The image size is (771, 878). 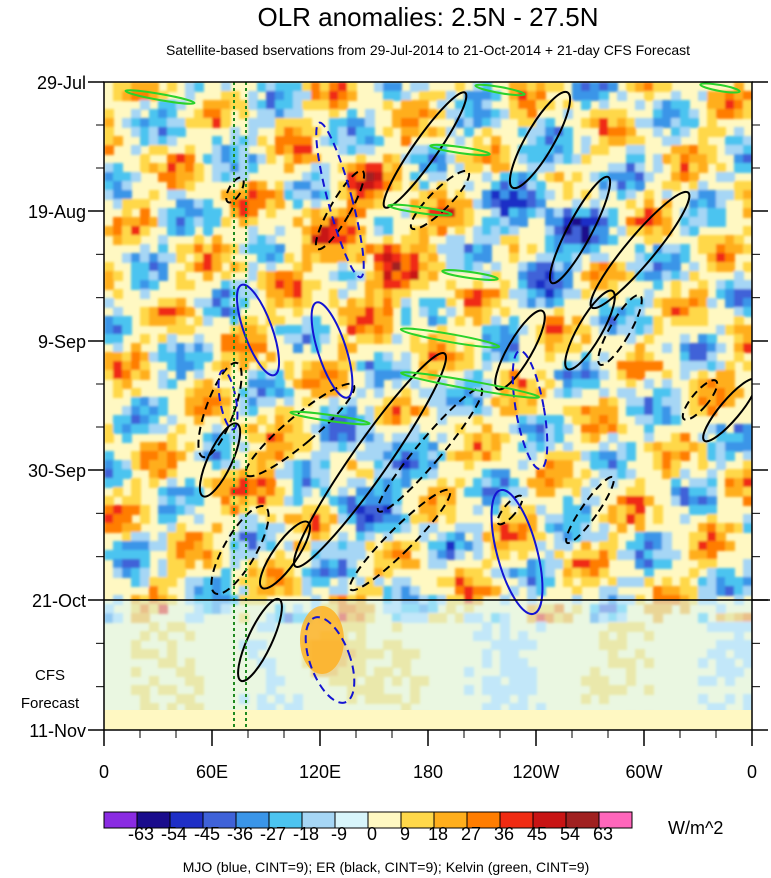 I want to click on x-tick-label-6: 0, so click(x=752, y=772).